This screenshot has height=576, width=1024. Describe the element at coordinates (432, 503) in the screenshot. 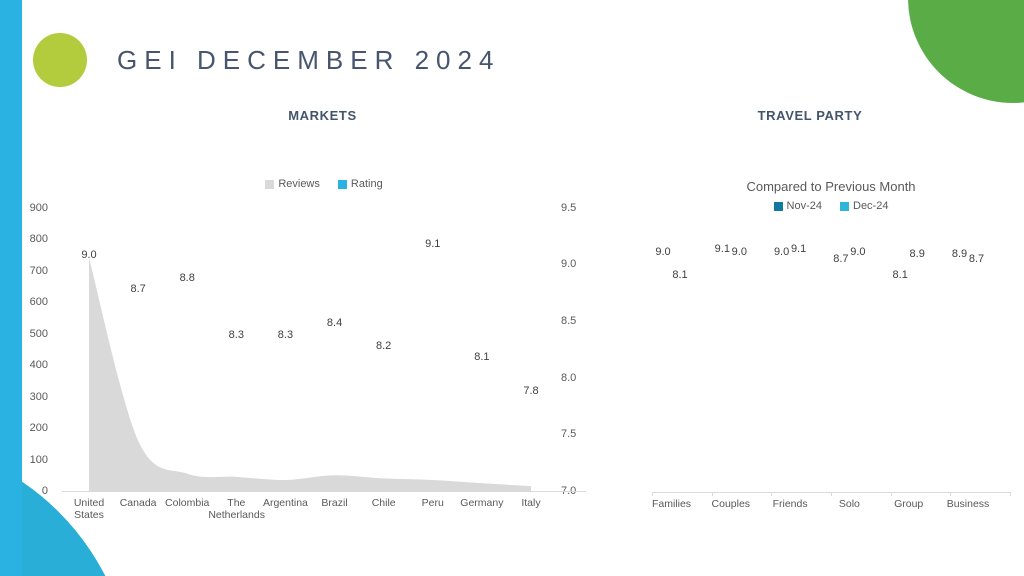

I see `x-axis-category-label: Peru` at that location.